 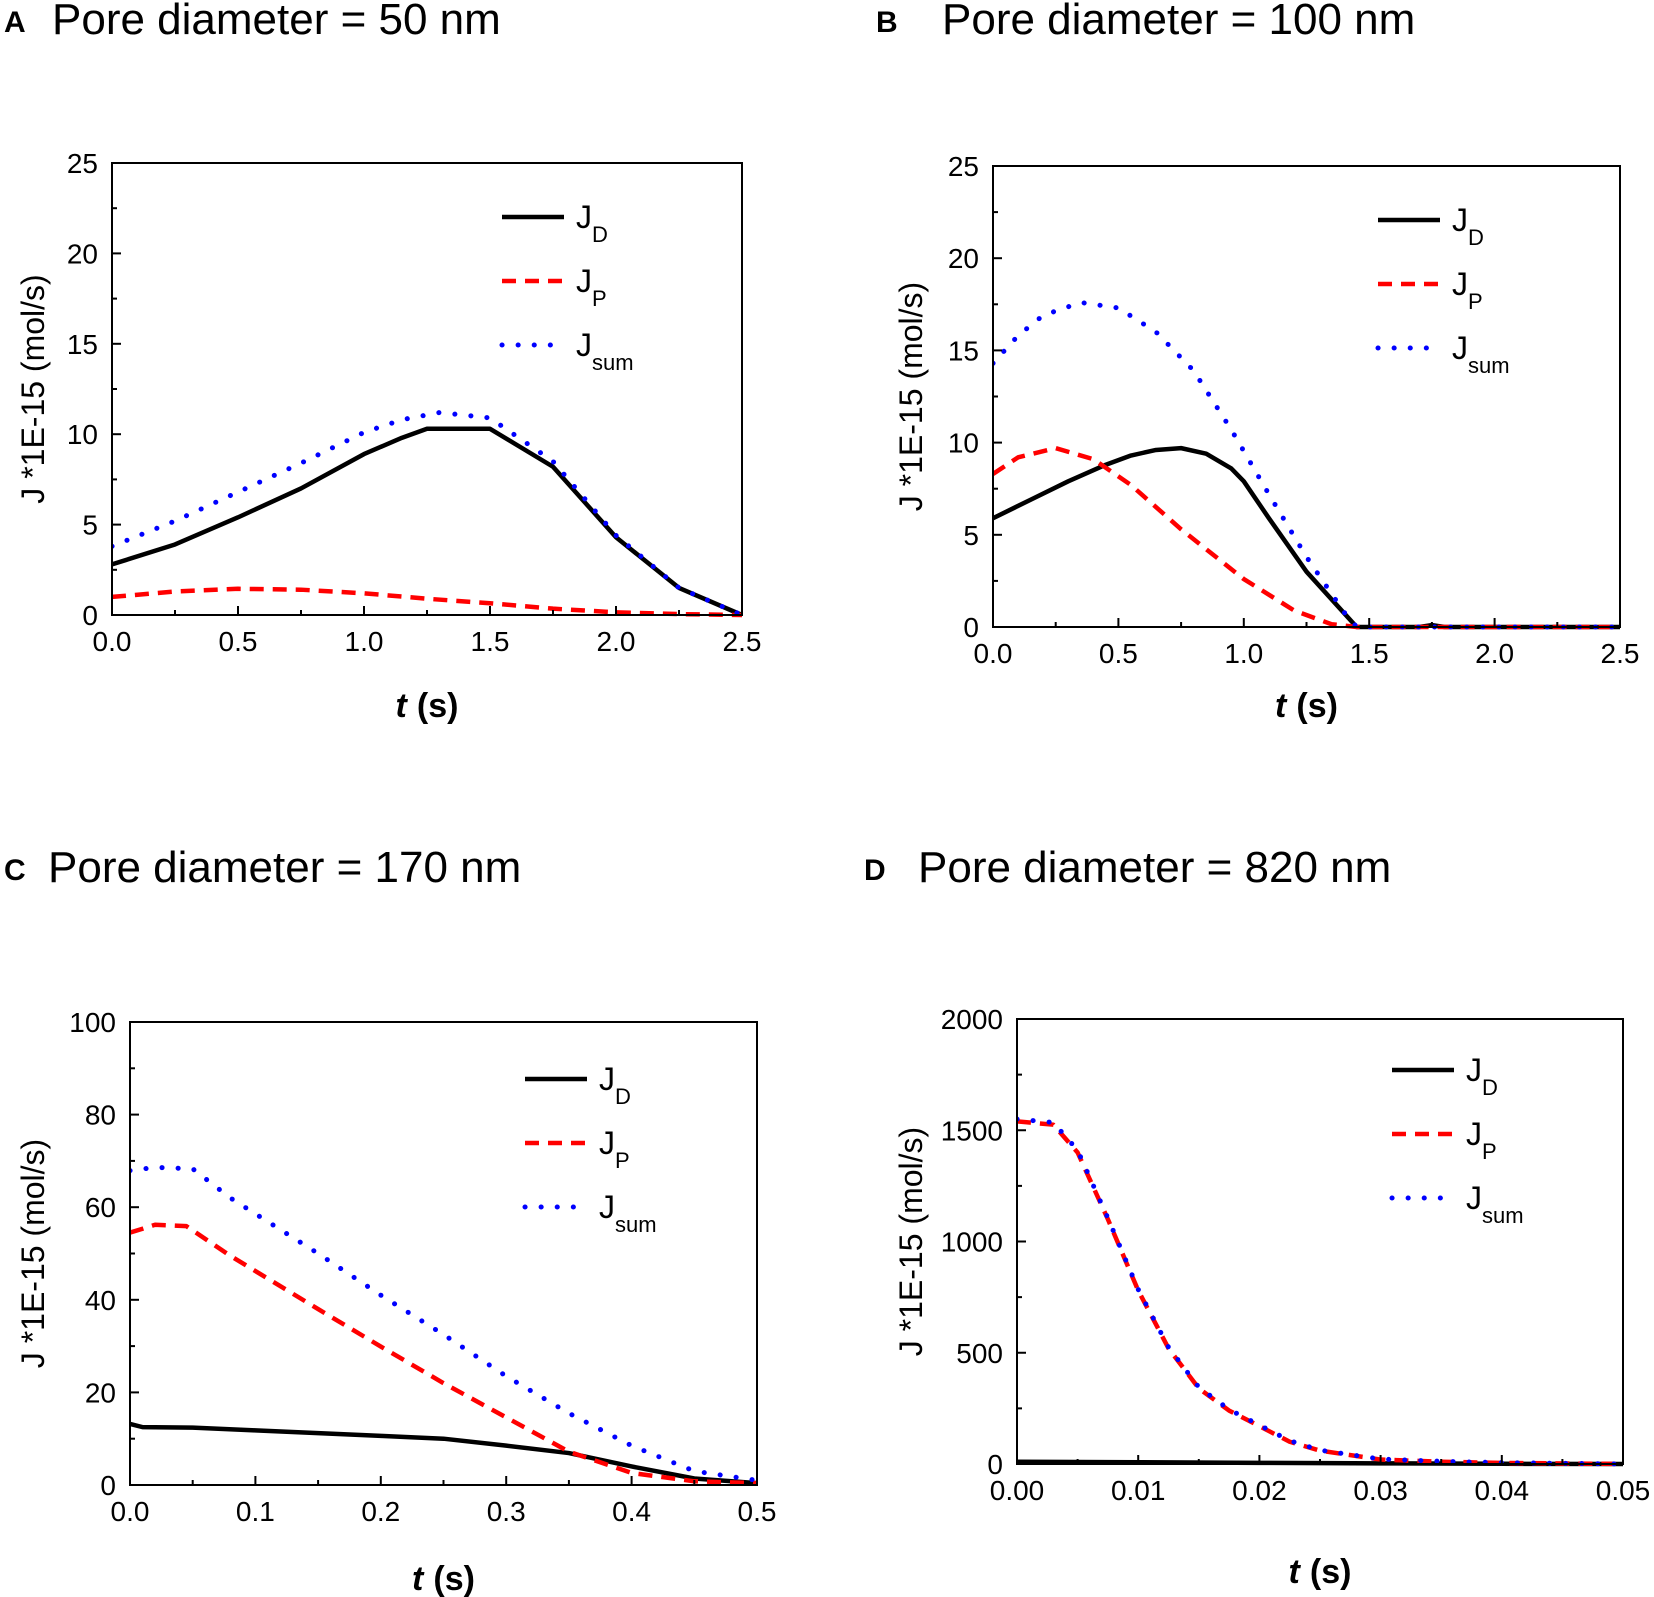 What do you see at coordinates (443, 1578) in the screenshot?
I see `panel-c-xlabel: t (s)` at bounding box center [443, 1578].